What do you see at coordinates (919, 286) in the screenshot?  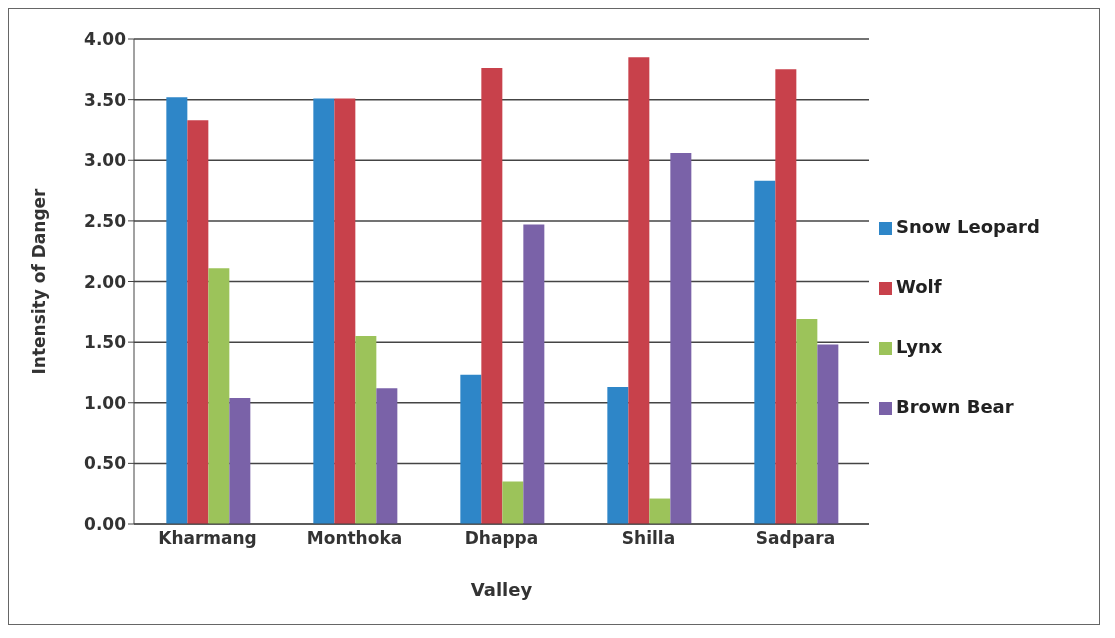 I see `legend-label: Wolf` at bounding box center [919, 286].